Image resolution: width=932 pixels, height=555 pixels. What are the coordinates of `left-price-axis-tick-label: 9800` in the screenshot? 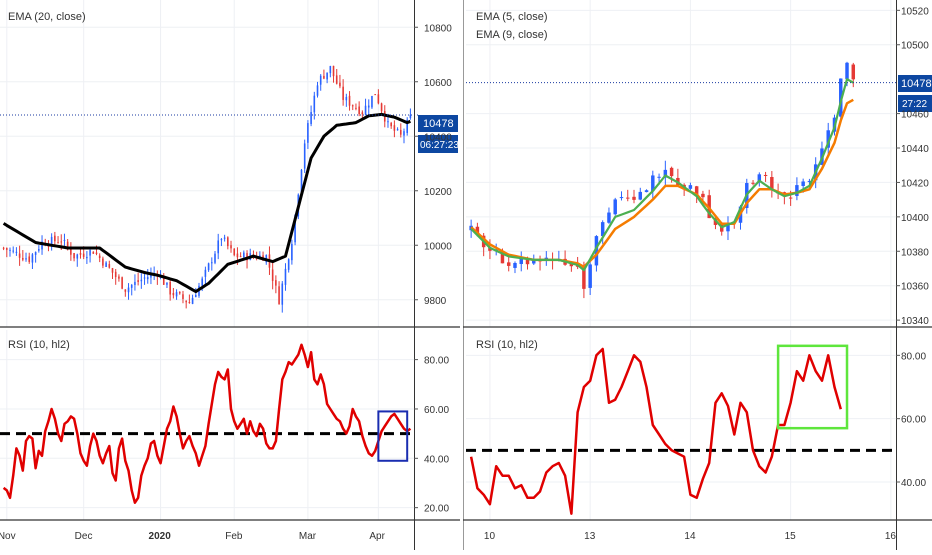 It's located at (435, 301).